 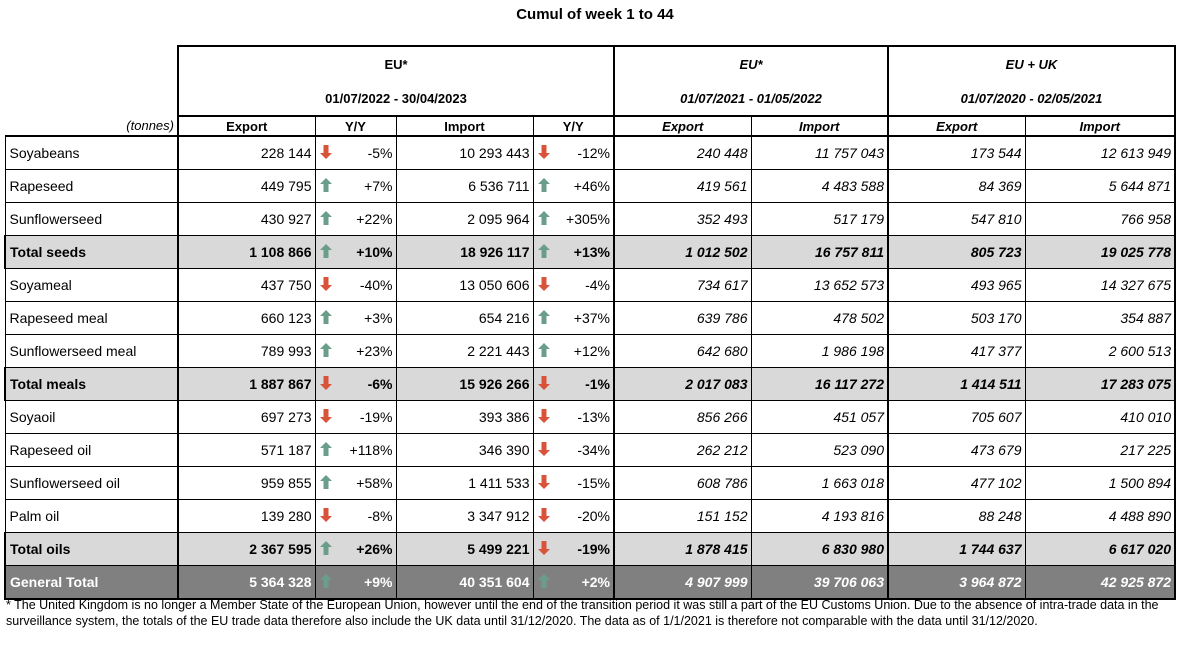 What do you see at coordinates (573, 152) in the screenshot?
I see `import-yy: -12%` at bounding box center [573, 152].